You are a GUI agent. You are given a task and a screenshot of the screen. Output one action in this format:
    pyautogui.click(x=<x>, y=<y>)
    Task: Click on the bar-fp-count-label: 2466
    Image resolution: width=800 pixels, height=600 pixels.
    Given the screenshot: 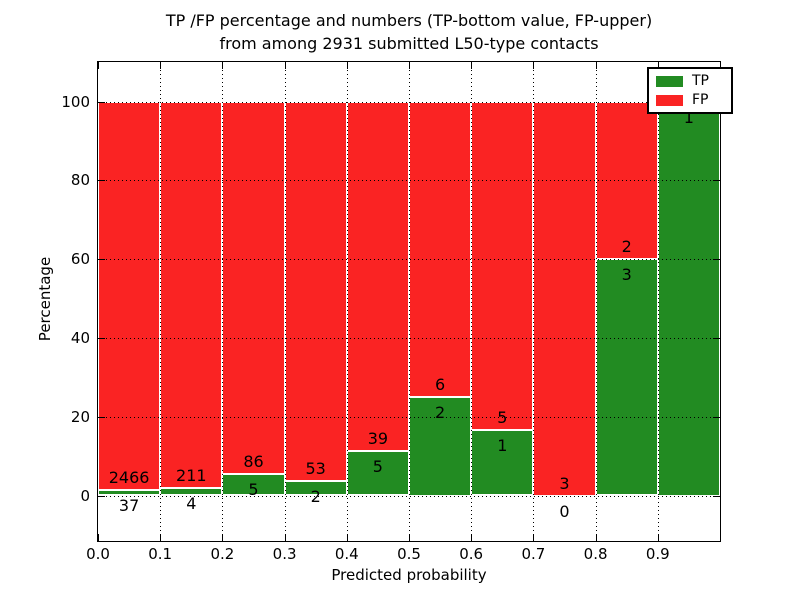 What is the action you would take?
    pyautogui.click(x=129, y=477)
    